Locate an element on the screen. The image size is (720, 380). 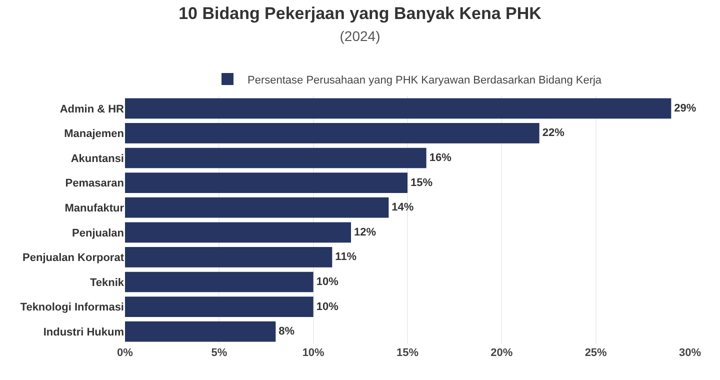
y-tick-label: Teknik is located at coordinates (107, 282).